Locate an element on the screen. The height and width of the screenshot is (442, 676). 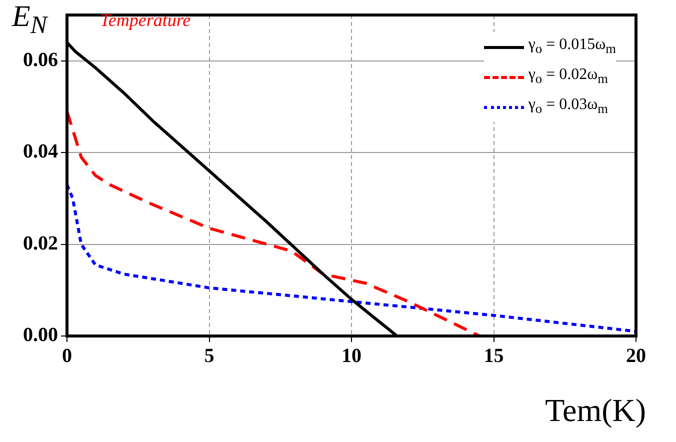
legend-label: γ$_{o}$ = 0.03ω$_{m}$ is located at coordinates (568, 107).